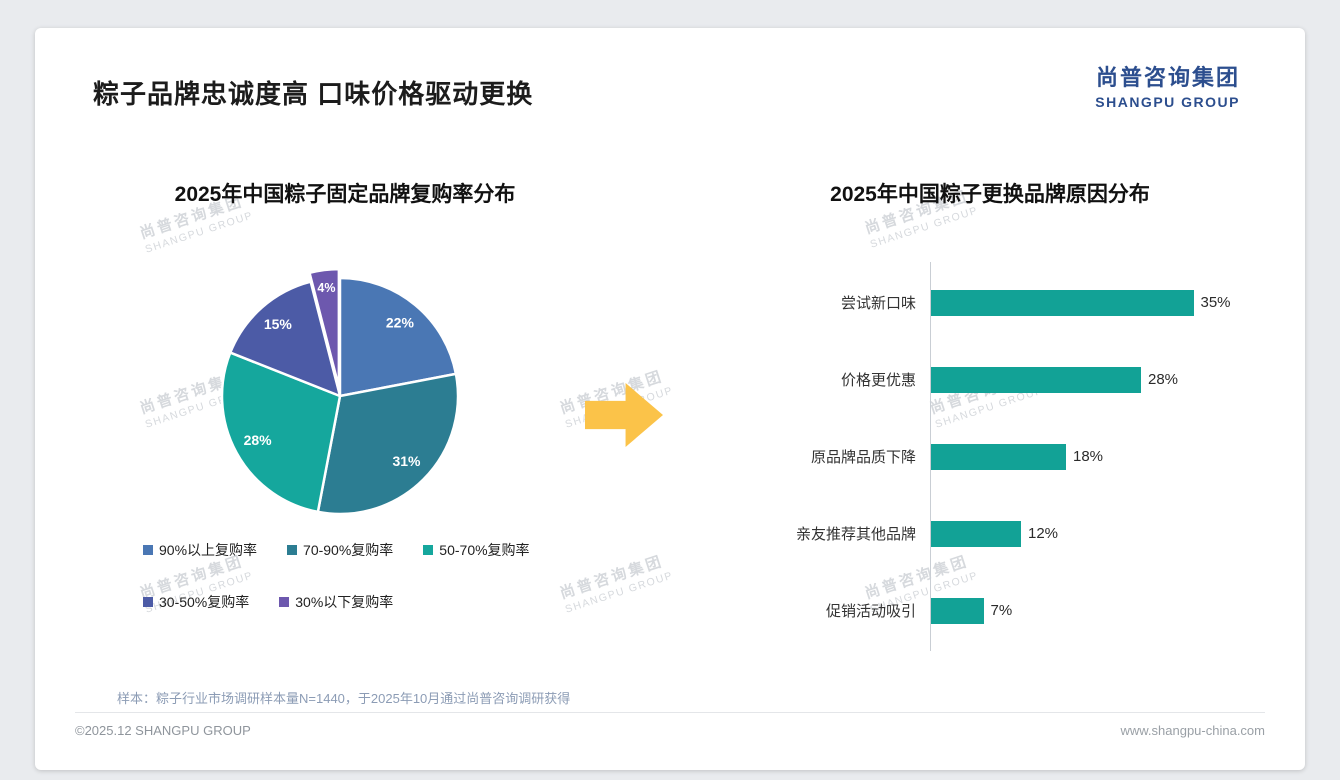  What do you see at coordinates (406, 461) in the screenshot?
I see `pie-data-label: 31%` at bounding box center [406, 461].